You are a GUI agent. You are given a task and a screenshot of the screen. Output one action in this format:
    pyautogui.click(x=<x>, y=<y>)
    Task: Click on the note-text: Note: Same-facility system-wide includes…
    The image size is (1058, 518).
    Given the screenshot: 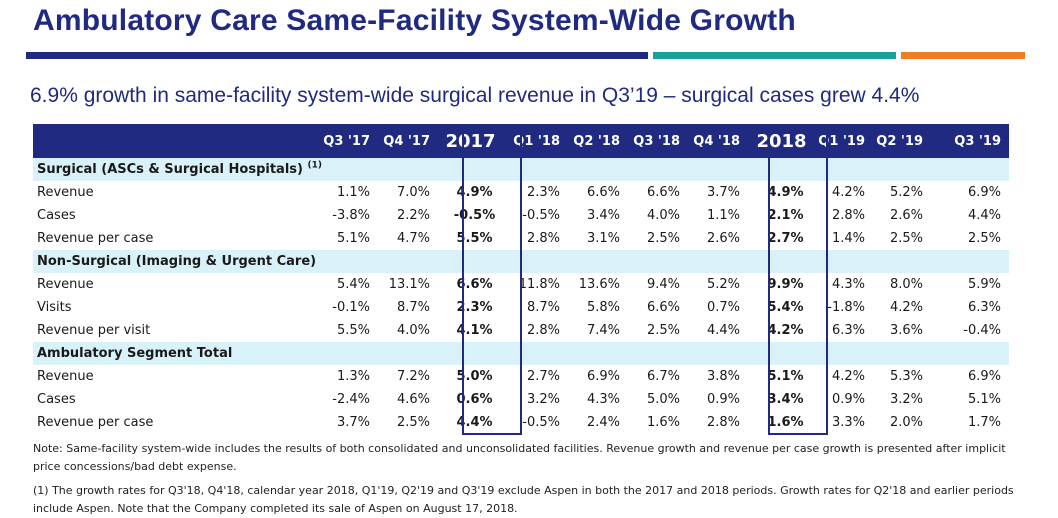 What is the action you would take?
    pyautogui.click(x=519, y=457)
    